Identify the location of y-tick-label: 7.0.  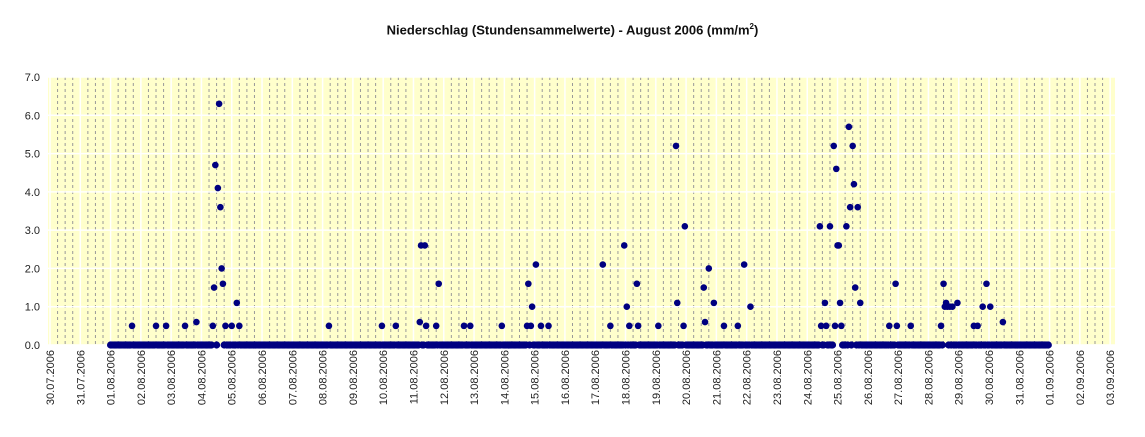
(32, 78).